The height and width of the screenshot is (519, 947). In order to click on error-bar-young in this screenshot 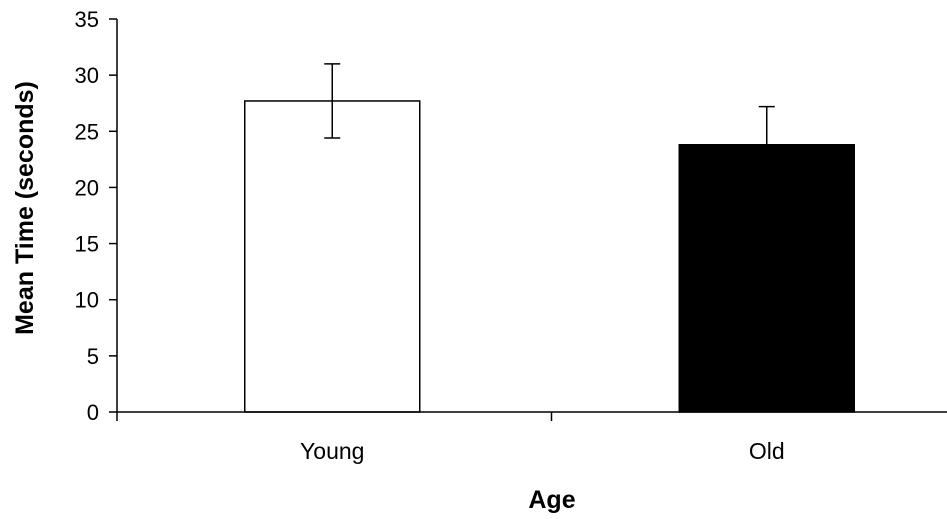, I will do `click(332, 101)`.